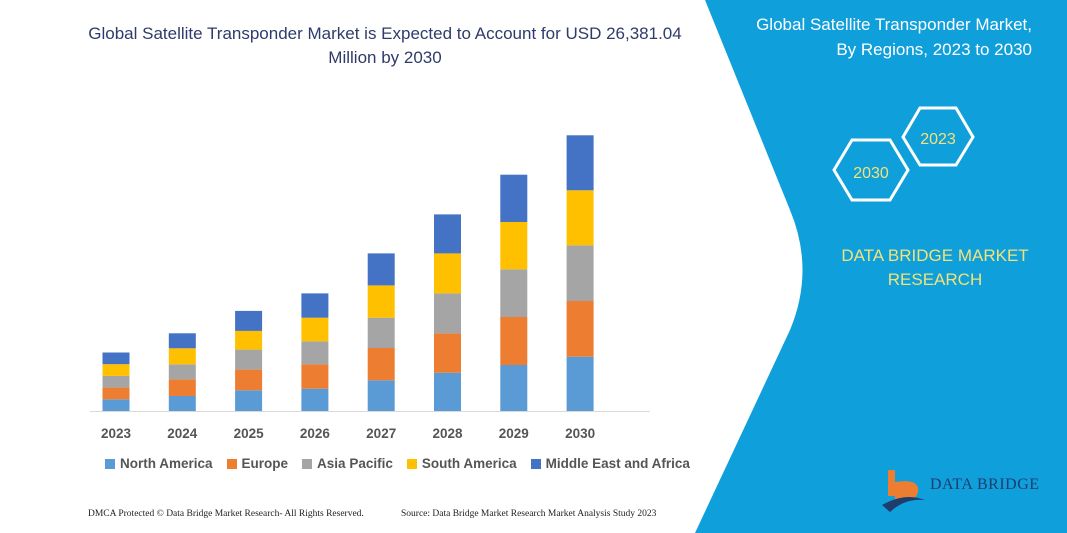 The image size is (1067, 533). Describe the element at coordinates (315, 399) in the screenshot. I see `bar-segment-2026-north-america` at that location.